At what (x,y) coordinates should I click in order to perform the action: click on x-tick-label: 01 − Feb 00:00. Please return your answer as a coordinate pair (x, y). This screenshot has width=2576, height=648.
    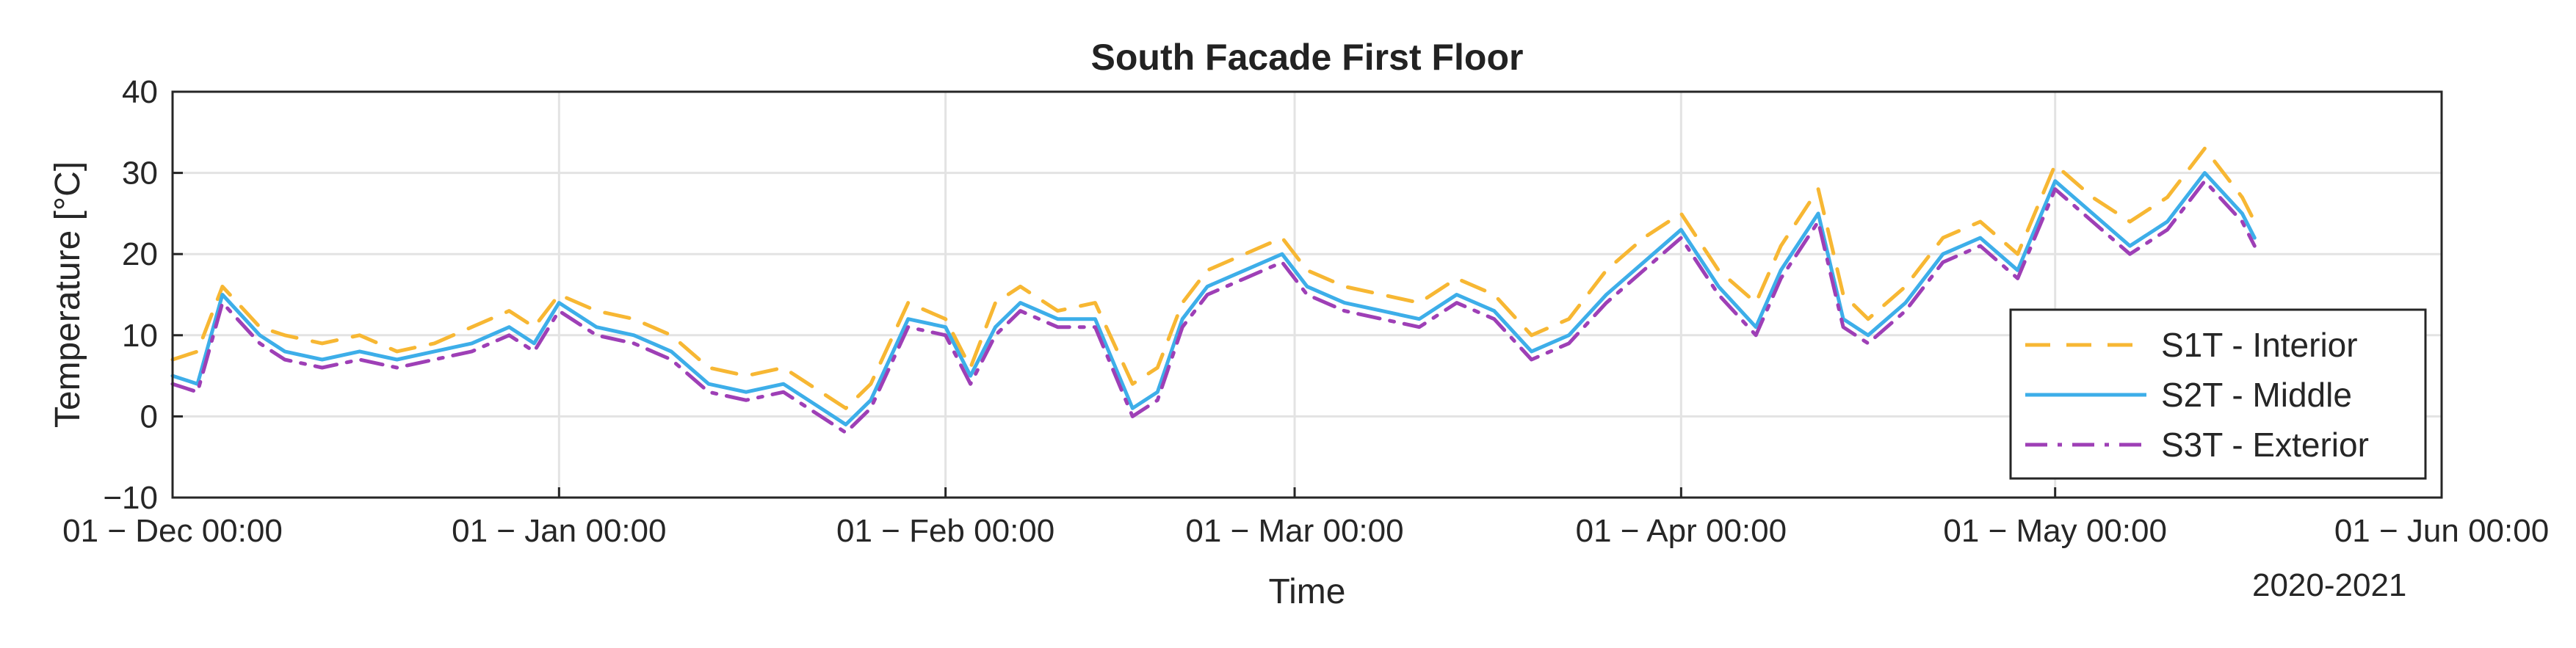
    Looking at the image, I should click on (945, 531).